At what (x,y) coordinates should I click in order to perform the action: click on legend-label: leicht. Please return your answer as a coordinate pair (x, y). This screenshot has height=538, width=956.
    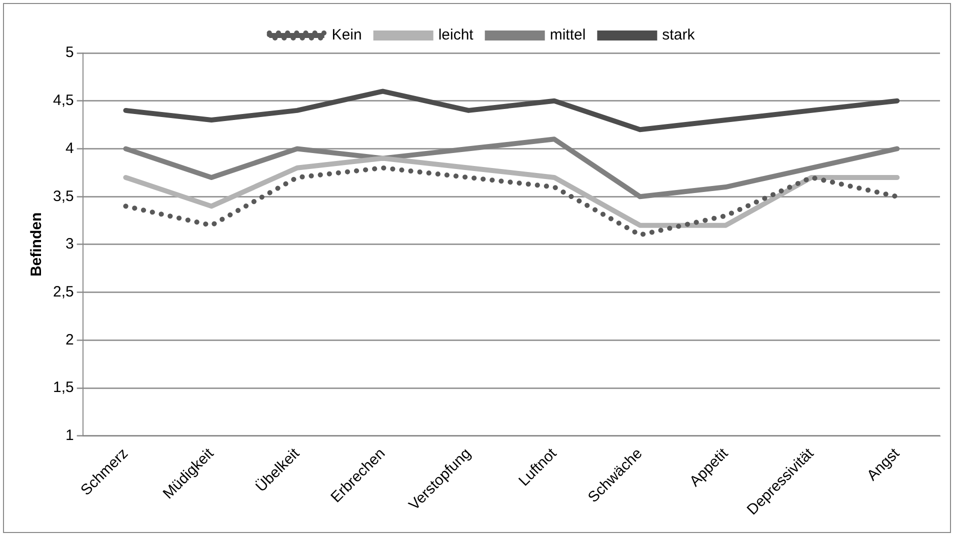
    Looking at the image, I should click on (456, 35).